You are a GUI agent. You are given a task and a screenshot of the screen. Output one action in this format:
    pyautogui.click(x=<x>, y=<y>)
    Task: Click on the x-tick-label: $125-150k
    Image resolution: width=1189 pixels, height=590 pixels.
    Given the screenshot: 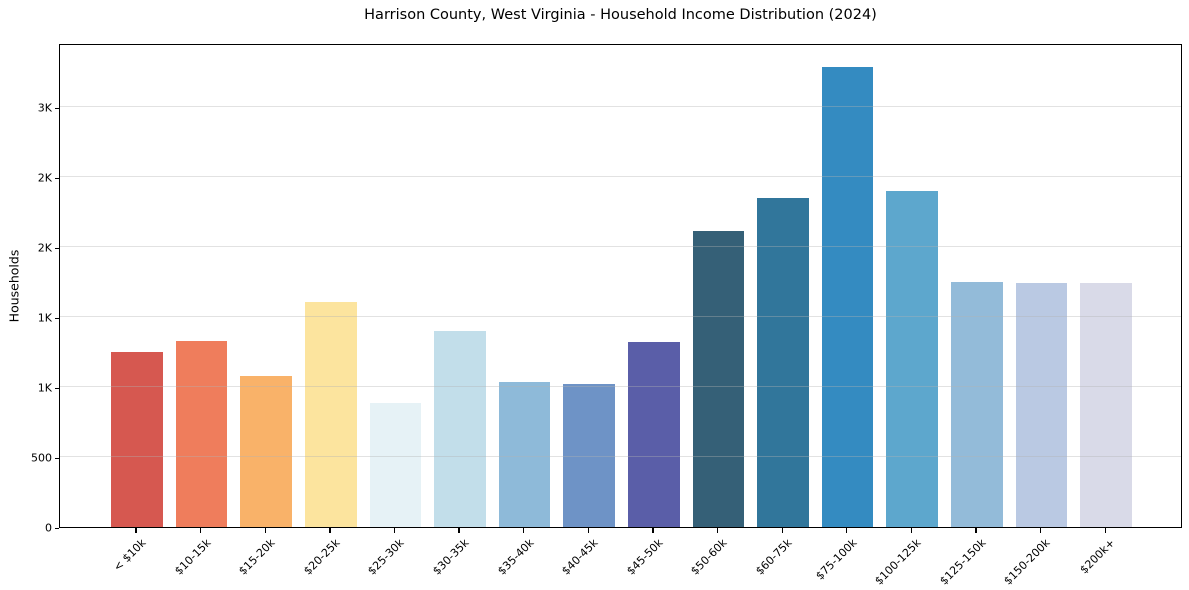 What is the action you would take?
    pyautogui.click(x=963, y=562)
    